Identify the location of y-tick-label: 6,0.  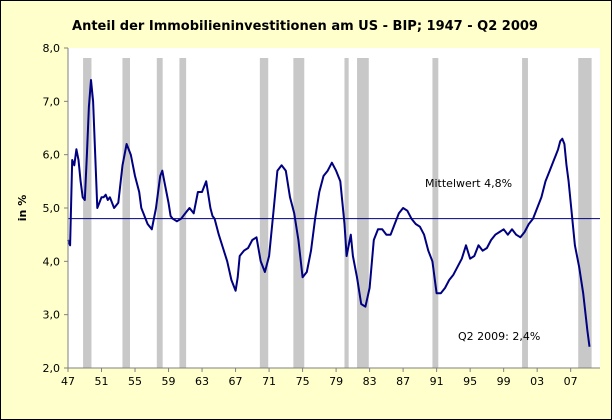
(52, 155).